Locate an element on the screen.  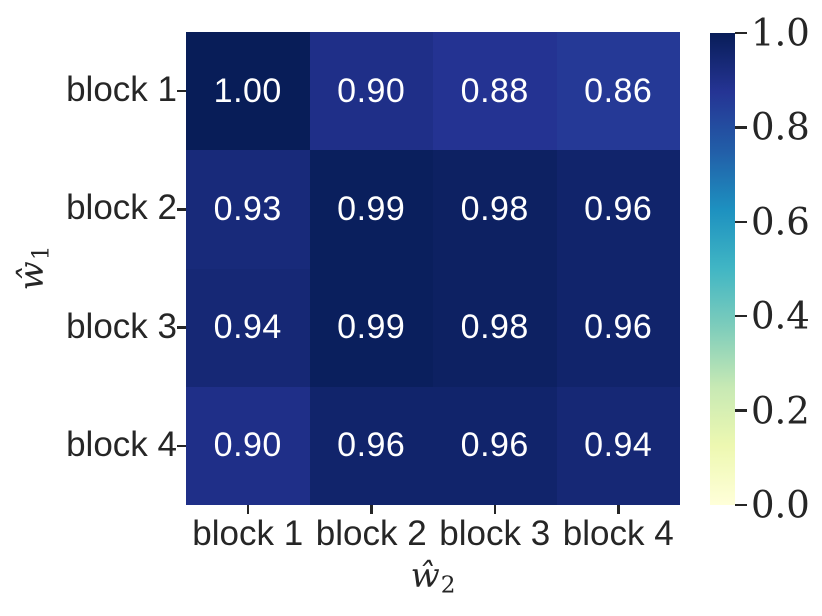
heatmap-cell-r2c1: 0.93 is located at coordinates (248, 209).